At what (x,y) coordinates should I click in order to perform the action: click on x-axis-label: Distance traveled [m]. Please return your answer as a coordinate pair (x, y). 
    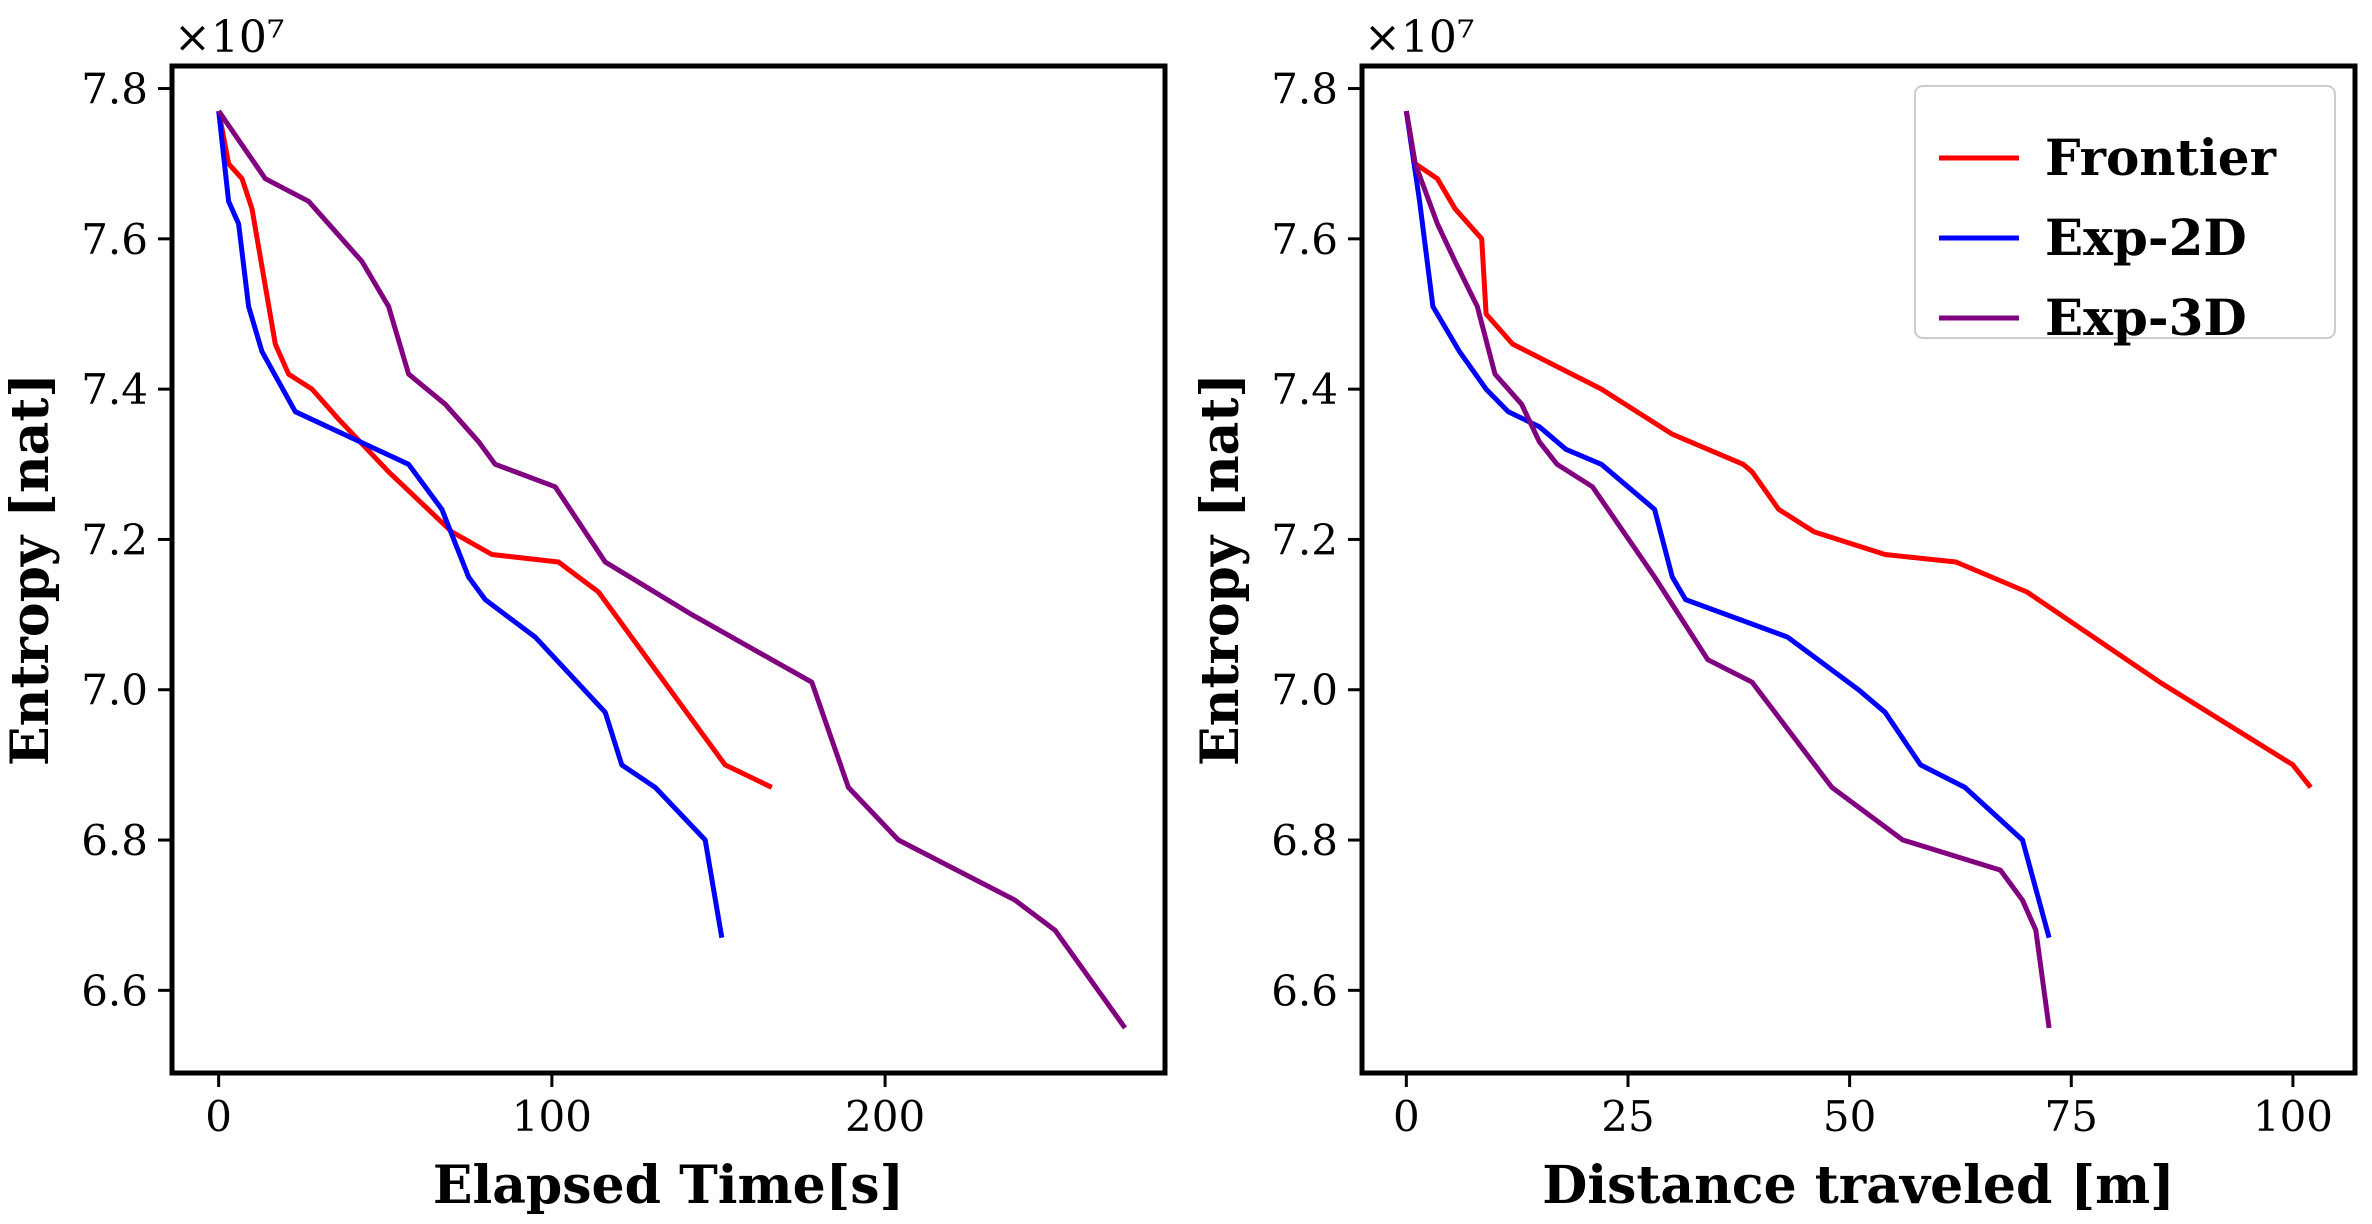
    Looking at the image, I should click on (1858, 1185).